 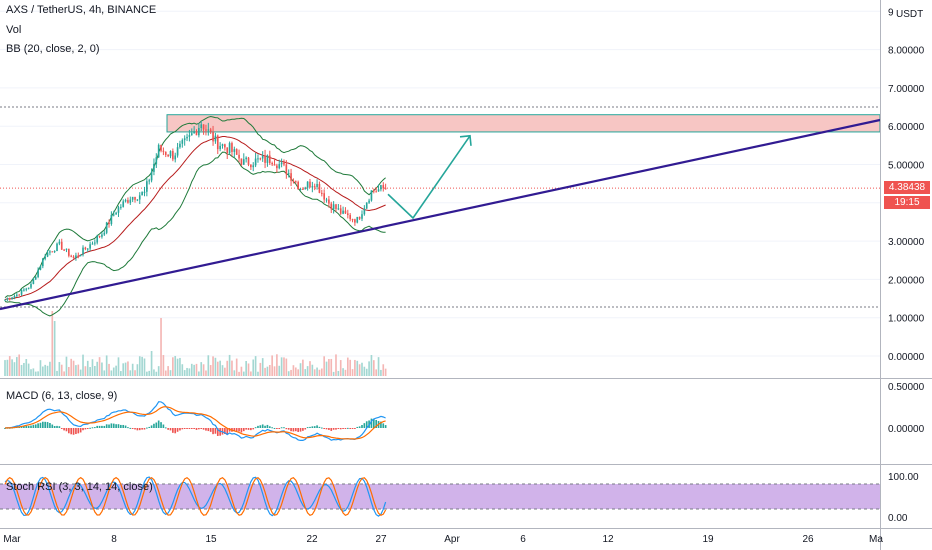 I want to click on price-tick-label: 7.00000, so click(x=906, y=89).